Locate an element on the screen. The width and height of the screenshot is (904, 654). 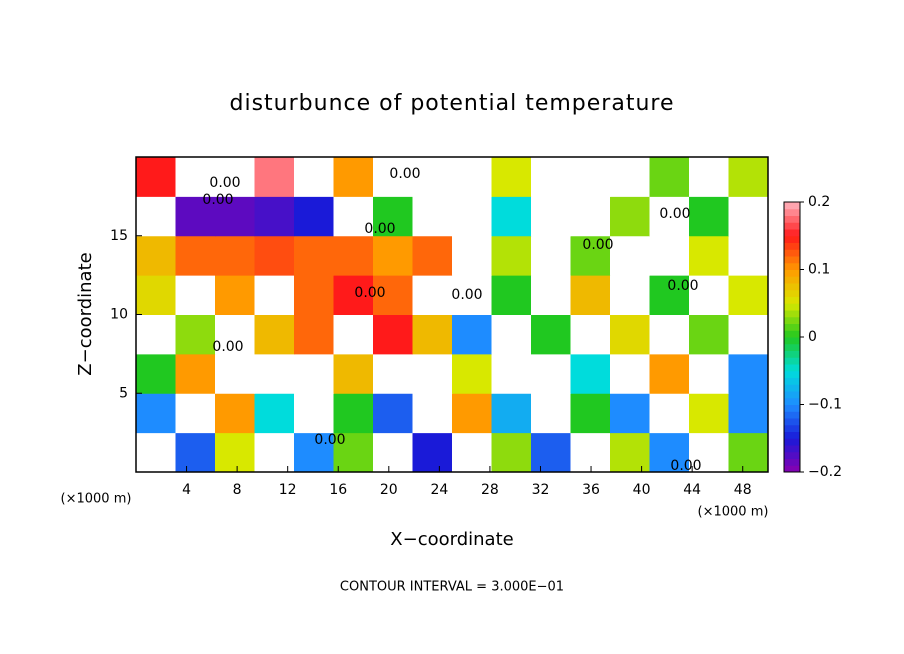
x-axis-label: X−coordinate is located at coordinates (451, 539).